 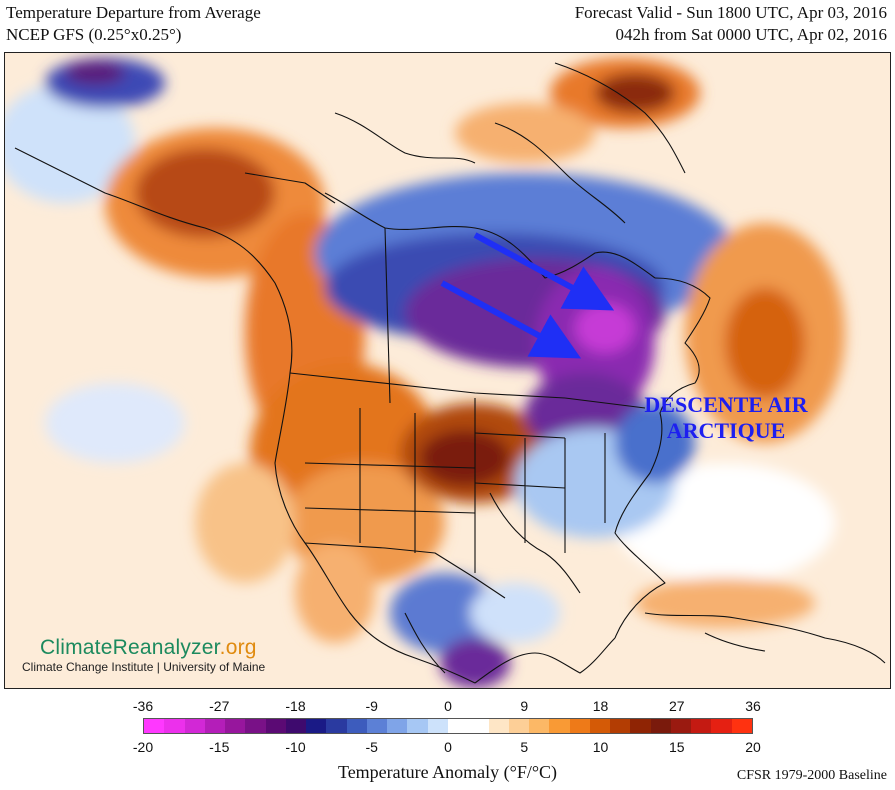 I want to click on arrow-upper, so click(x=544, y=271).